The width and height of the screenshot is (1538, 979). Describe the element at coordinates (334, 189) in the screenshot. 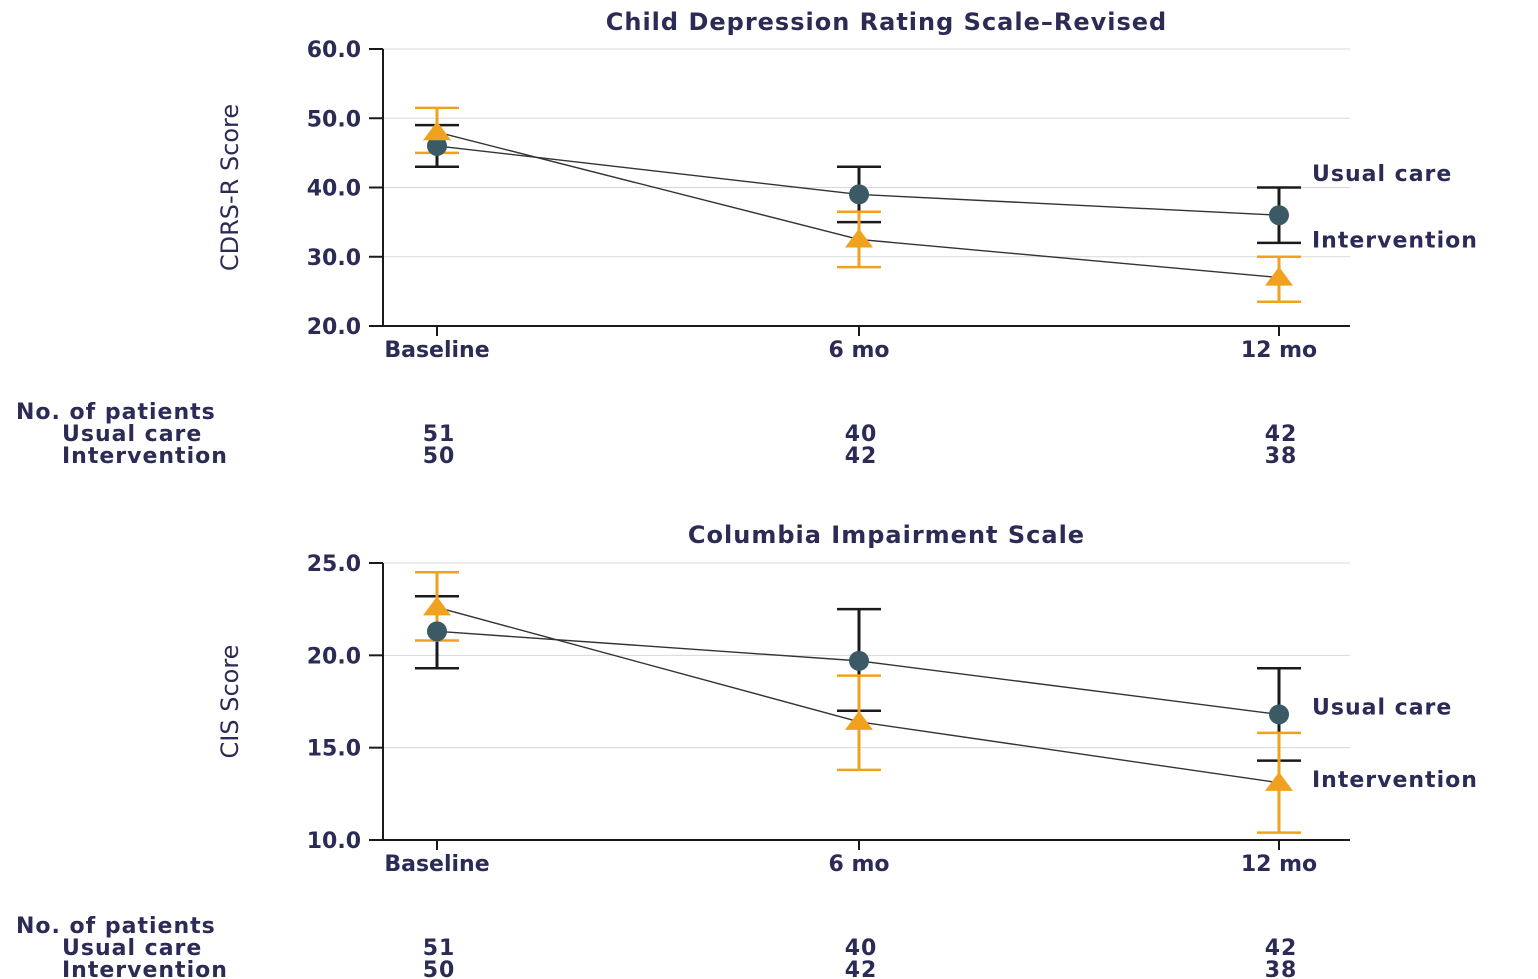

I see `y-tick-label: 40.0` at that location.